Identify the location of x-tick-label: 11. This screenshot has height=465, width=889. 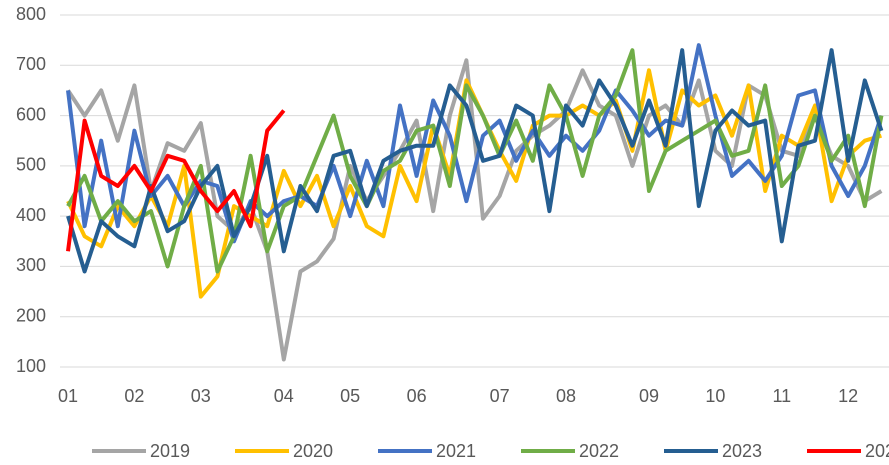
(781, 396).